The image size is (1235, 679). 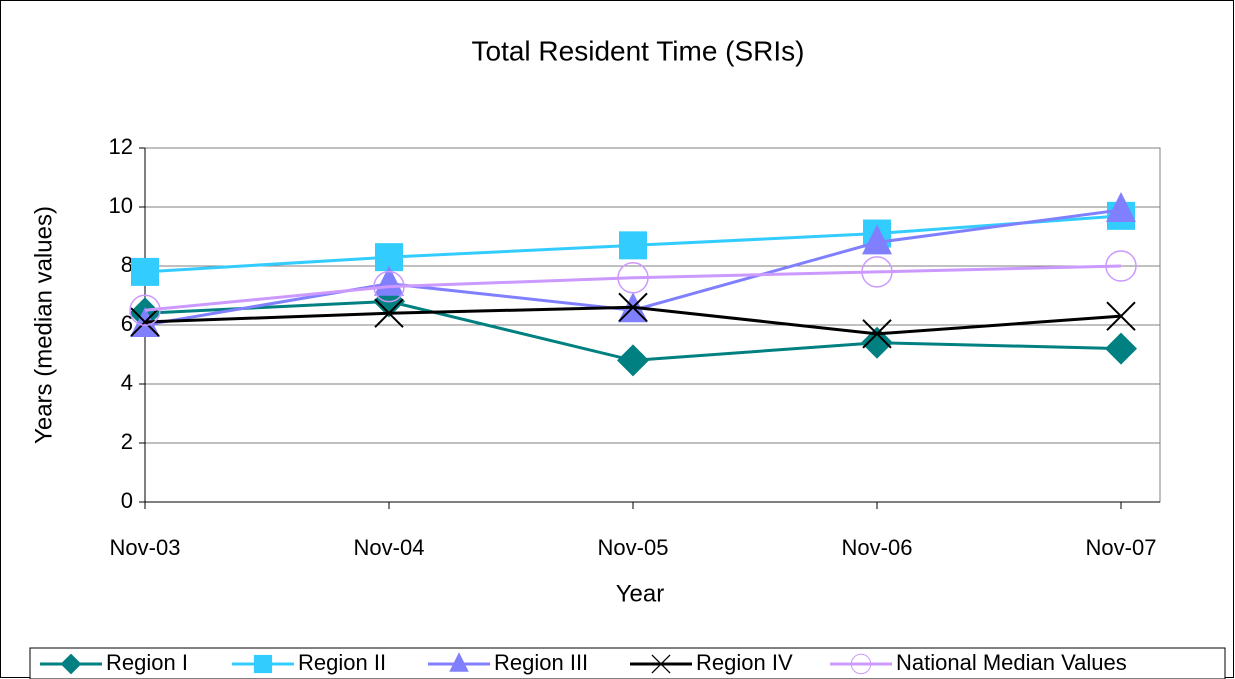 I want to click on x-tick-label: Nov-07, so click(x=1121, y=547).